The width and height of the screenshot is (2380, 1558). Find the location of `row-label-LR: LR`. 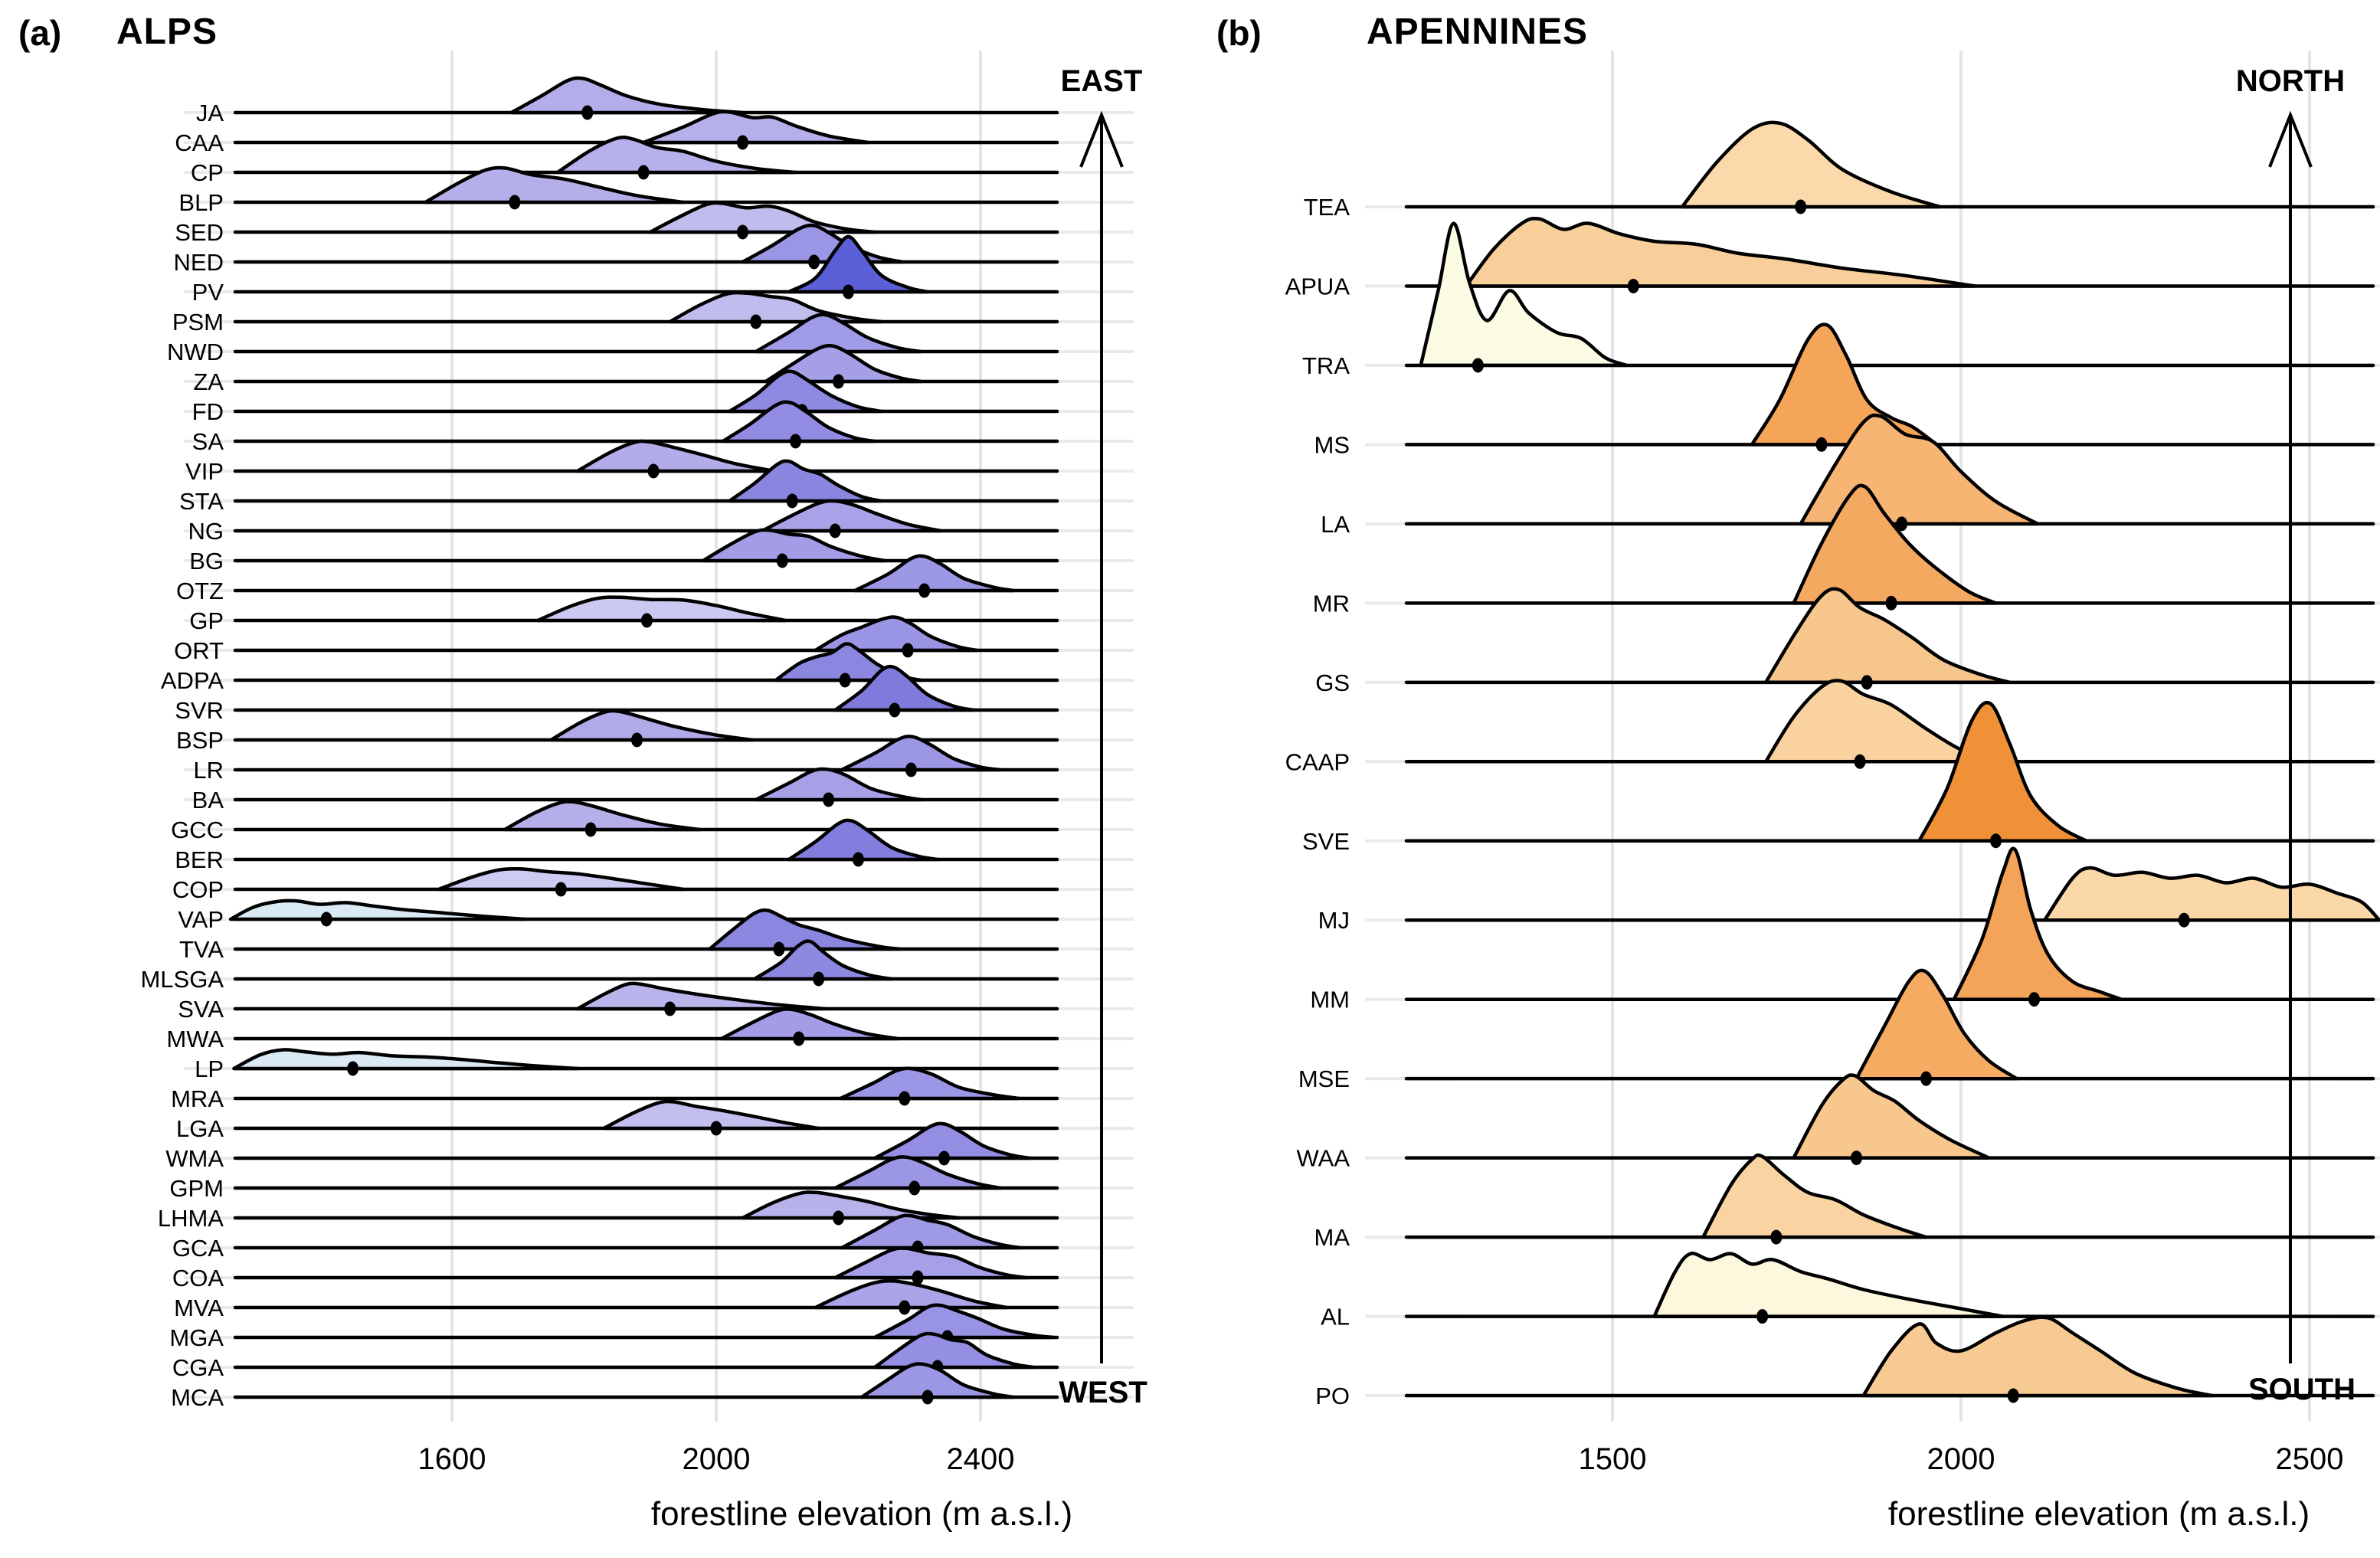

row-label-LR: LR is located at coordinates (208, 770).